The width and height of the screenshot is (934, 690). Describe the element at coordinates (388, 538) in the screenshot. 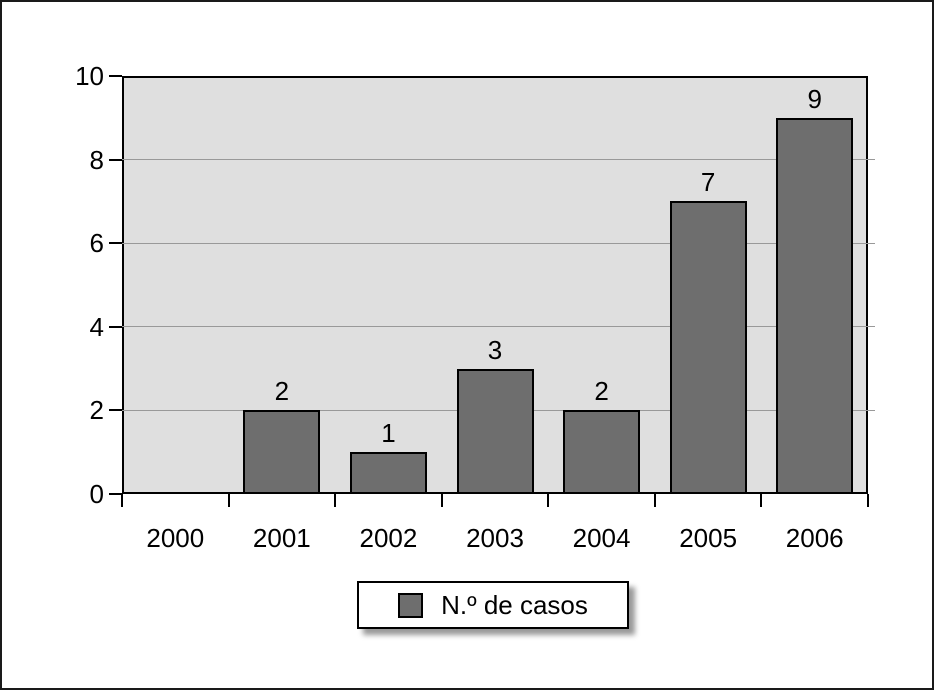

I see `x-axis-category-label: 2002` at that location.